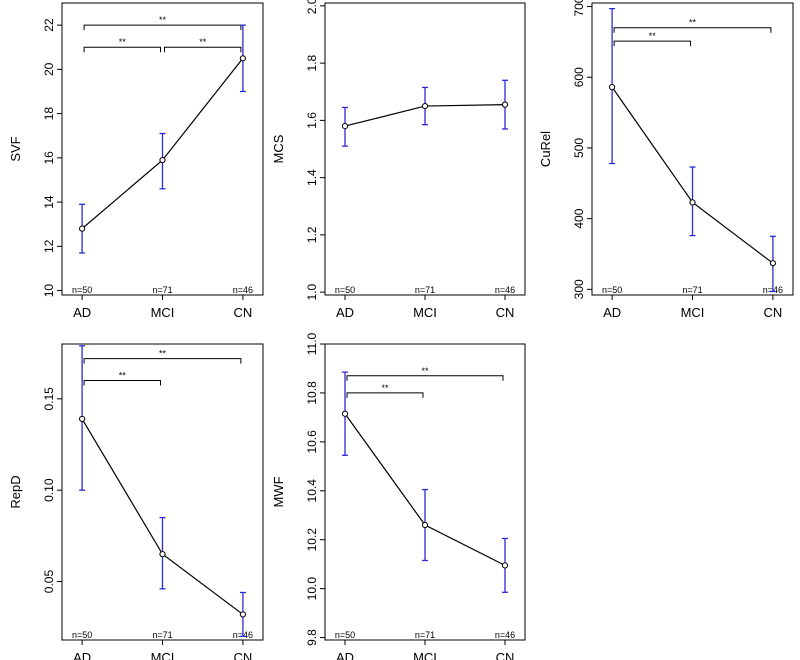 The width and height of the screenshot is (800, 660). What do you see at coordinates (49, 114) in the screenshot?
I see `y-tick-label: 18` at bounding box center [49, 114].